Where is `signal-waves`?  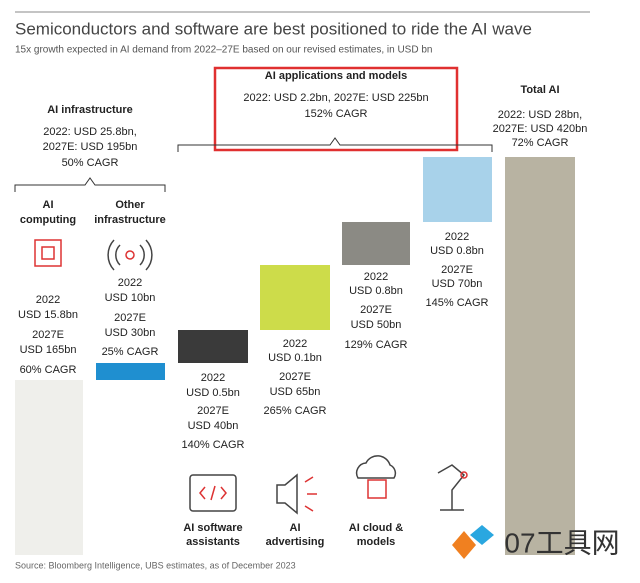 signal-waves is located at coordinates (130, 255).